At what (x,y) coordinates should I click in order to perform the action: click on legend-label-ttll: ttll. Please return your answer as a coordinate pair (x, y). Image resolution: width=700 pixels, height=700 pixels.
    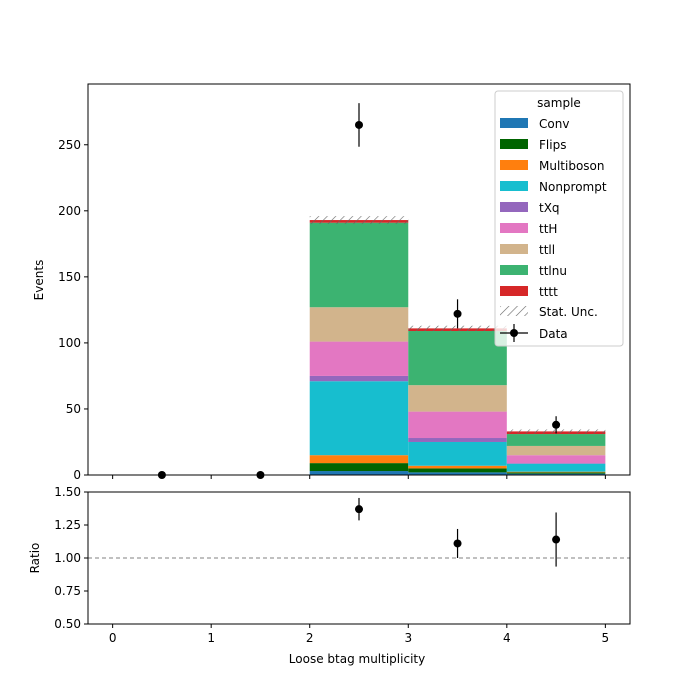
    Looking at the image, I should click on (547, 250).